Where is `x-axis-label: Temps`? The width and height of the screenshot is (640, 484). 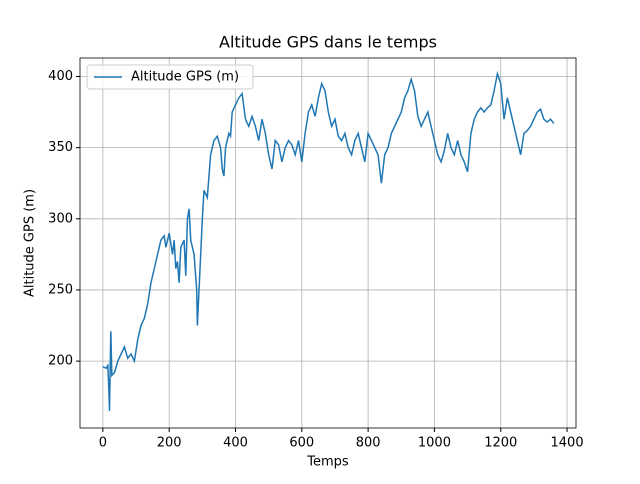 x-axis-label: Temps is located at coordinates (327, 462).